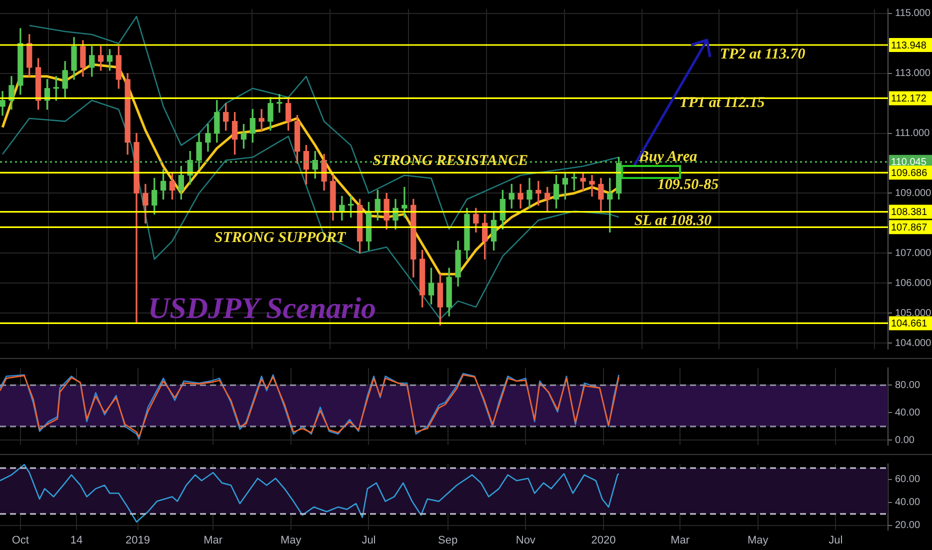 The image size is (932, 550). I want to click on y-tick-label: 113.000, so click(913, 74).